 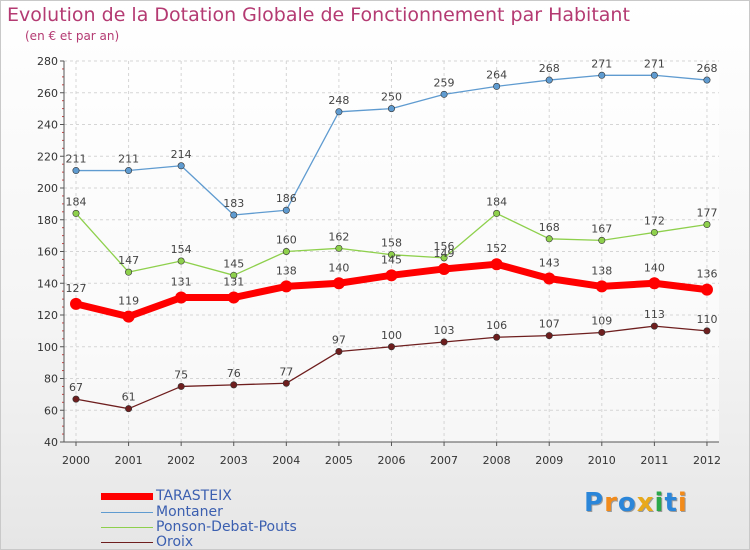 I want to click on data-label-oroix: 110, so click(x=706, y=319).